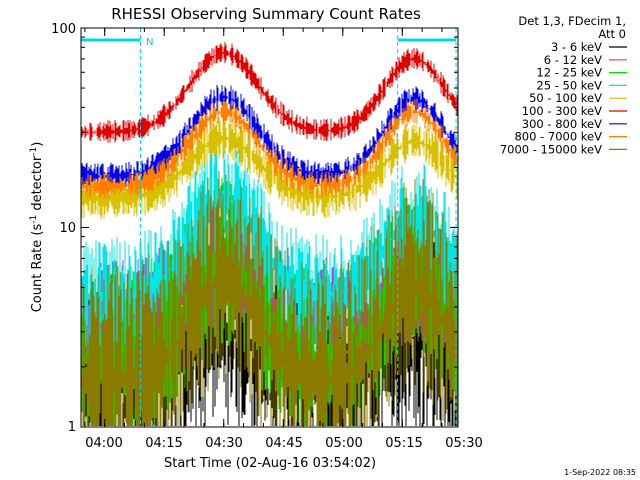 Image resolution: width=640 pixels, height=480 pixels. Describe the element at coordinates (72, 427) in the screenshot. I see `y-tick-label-1: 1` at that location.